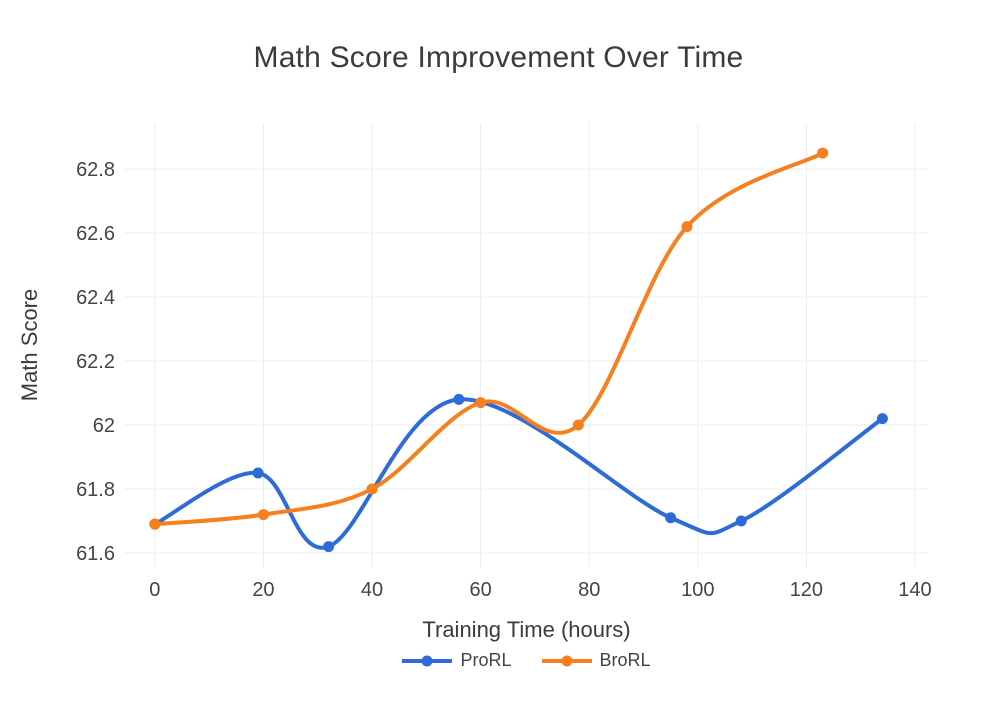  I want to click on y-tick-label: 61.8, so click(95, 490).